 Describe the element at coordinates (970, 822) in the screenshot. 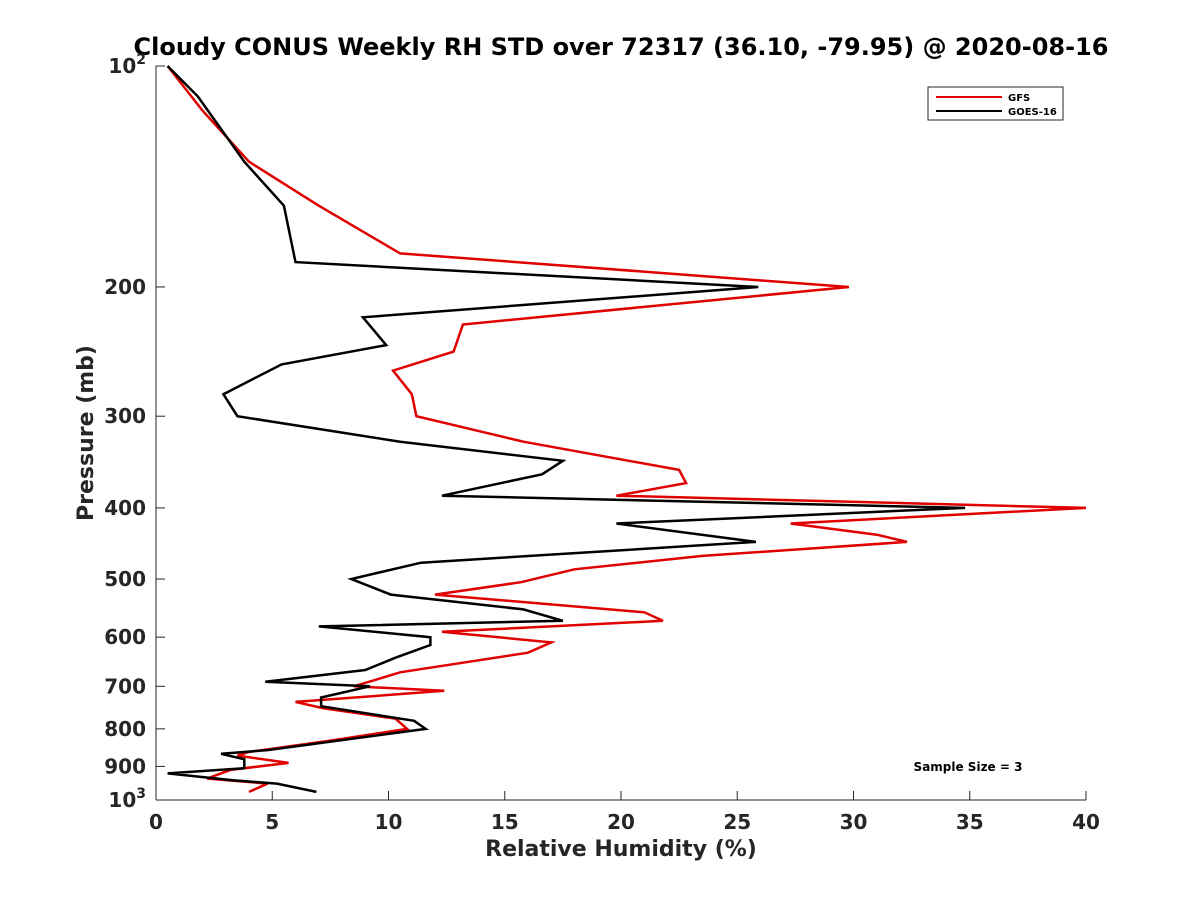

I see `x-tick-label: 35` at that location.